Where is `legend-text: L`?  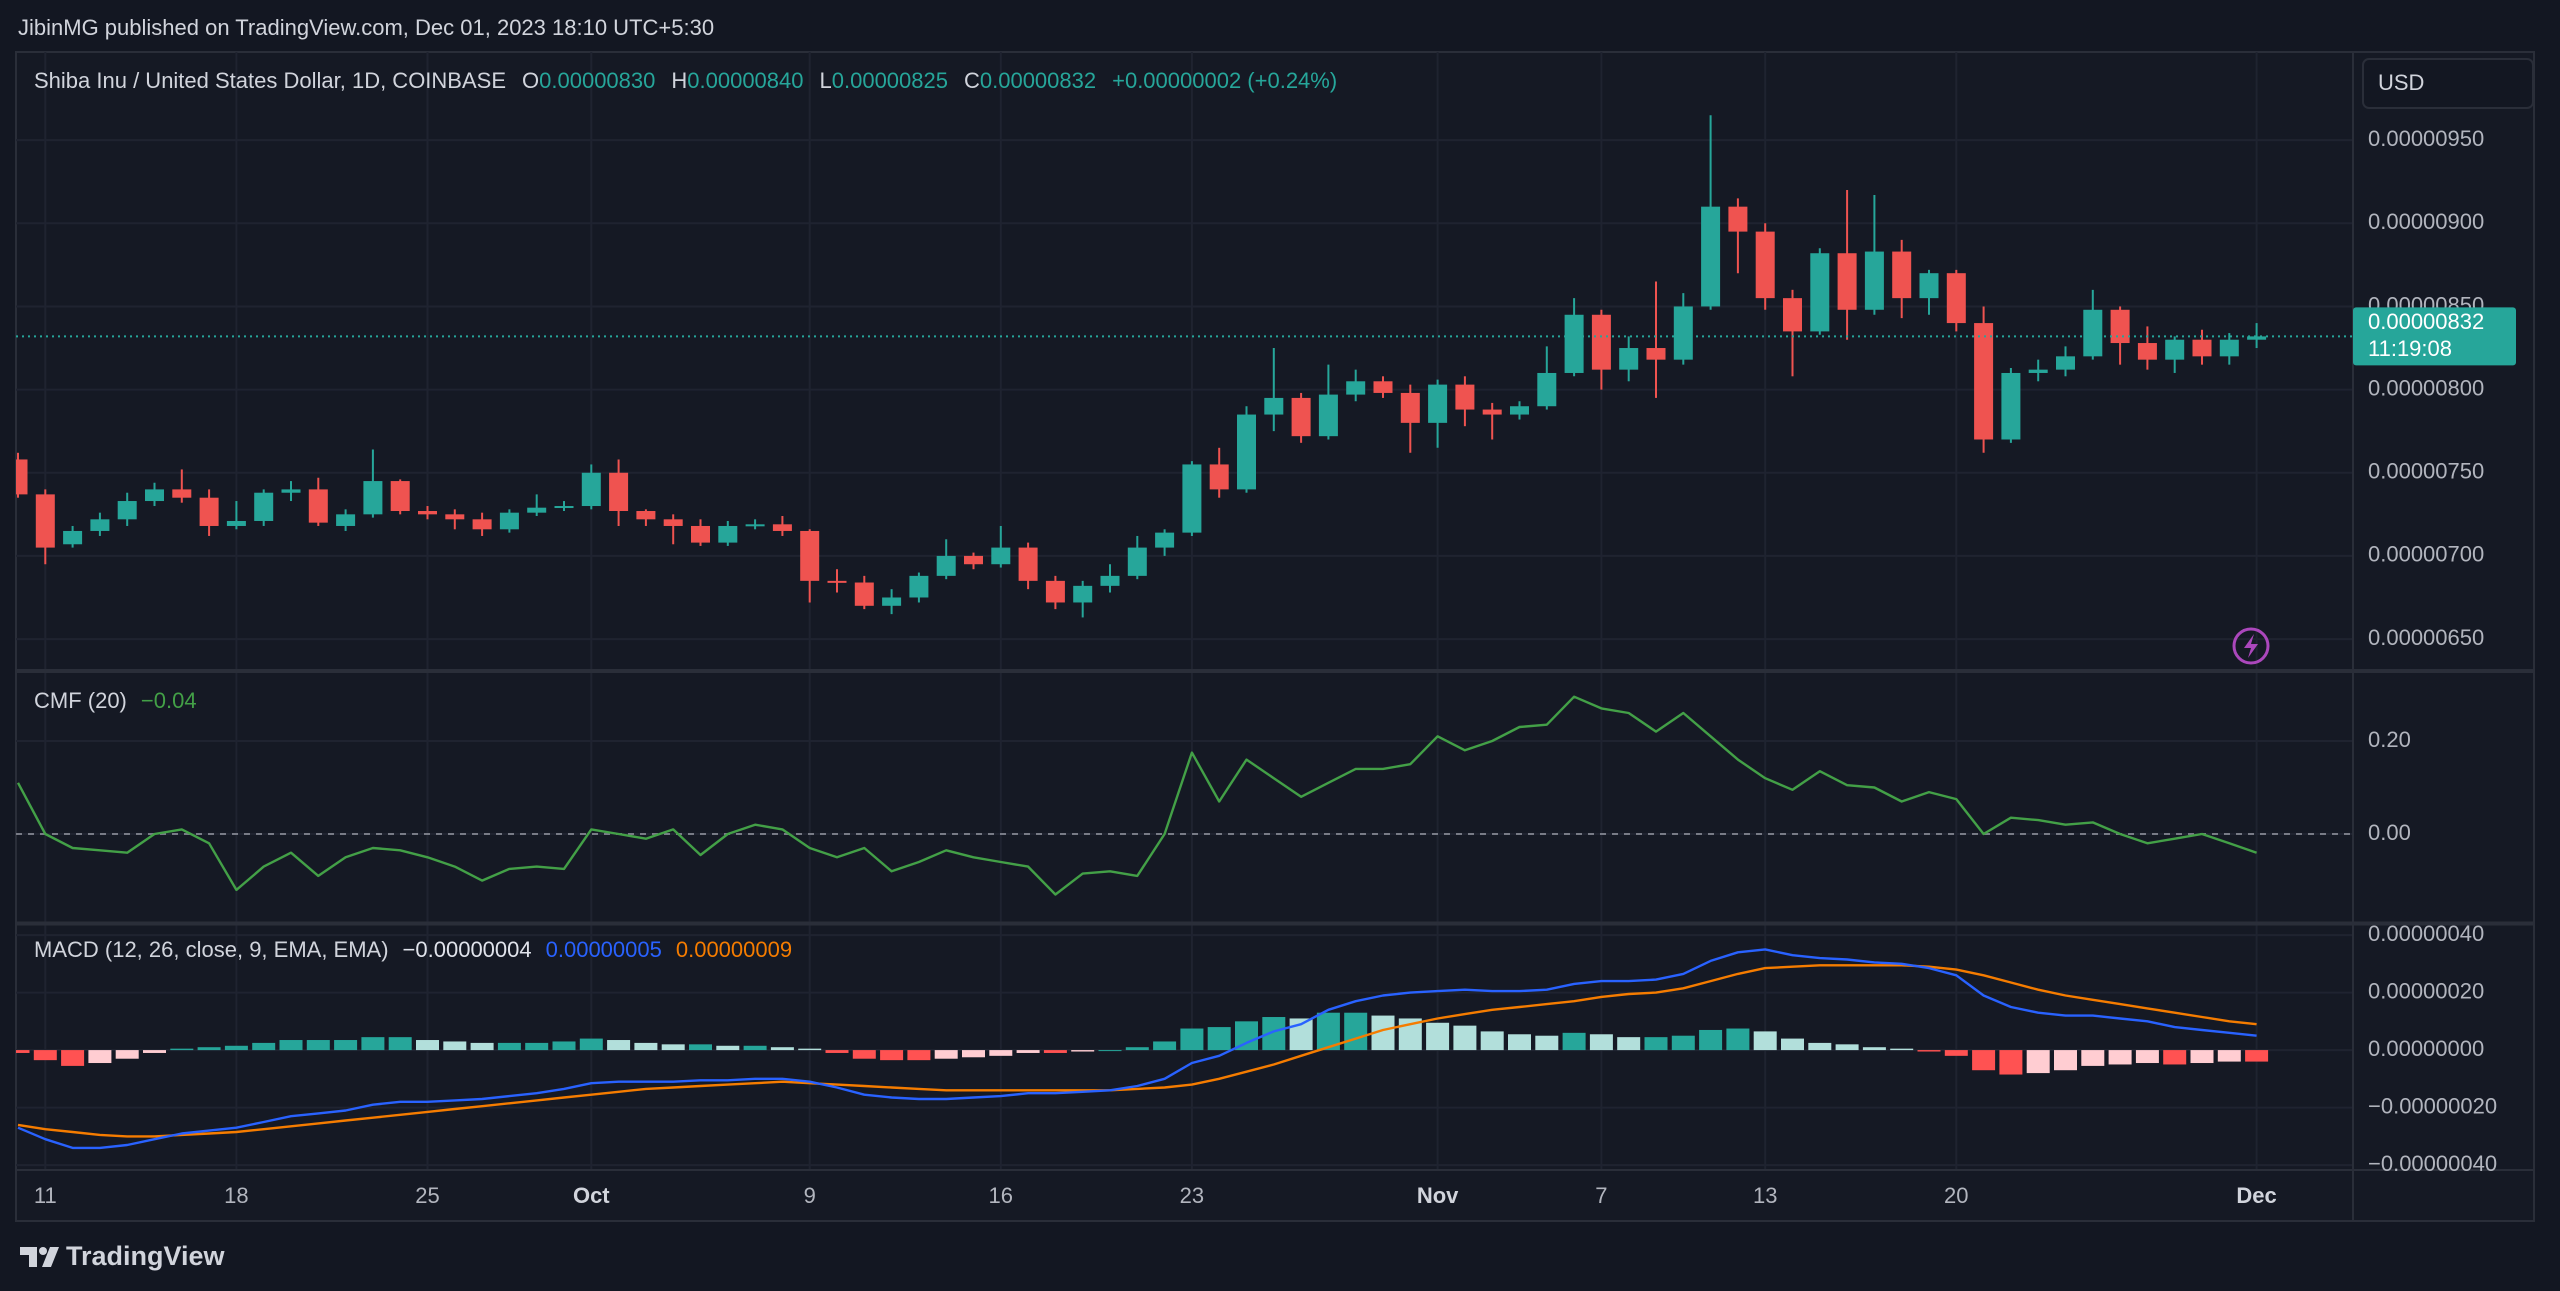 legend-text: L is located at coordinates (826, 80).